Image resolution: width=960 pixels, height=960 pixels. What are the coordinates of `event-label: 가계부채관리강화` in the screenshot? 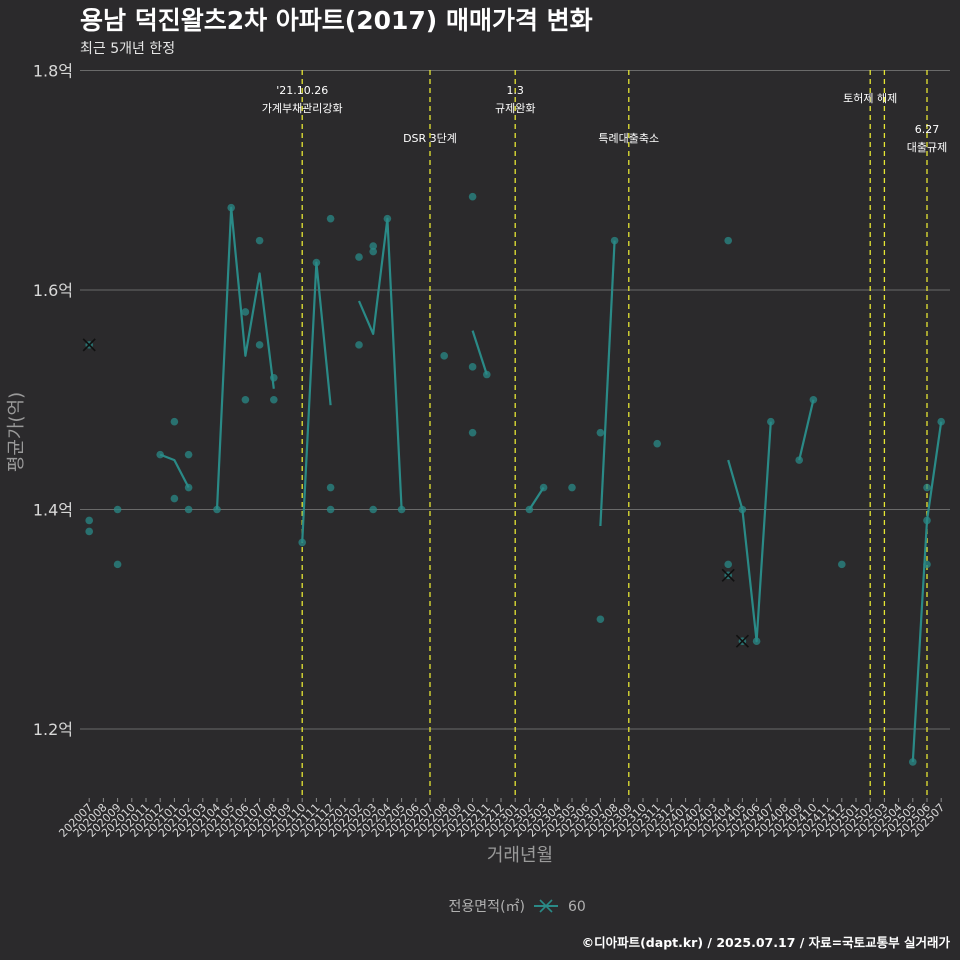 It's located at (302, 108).